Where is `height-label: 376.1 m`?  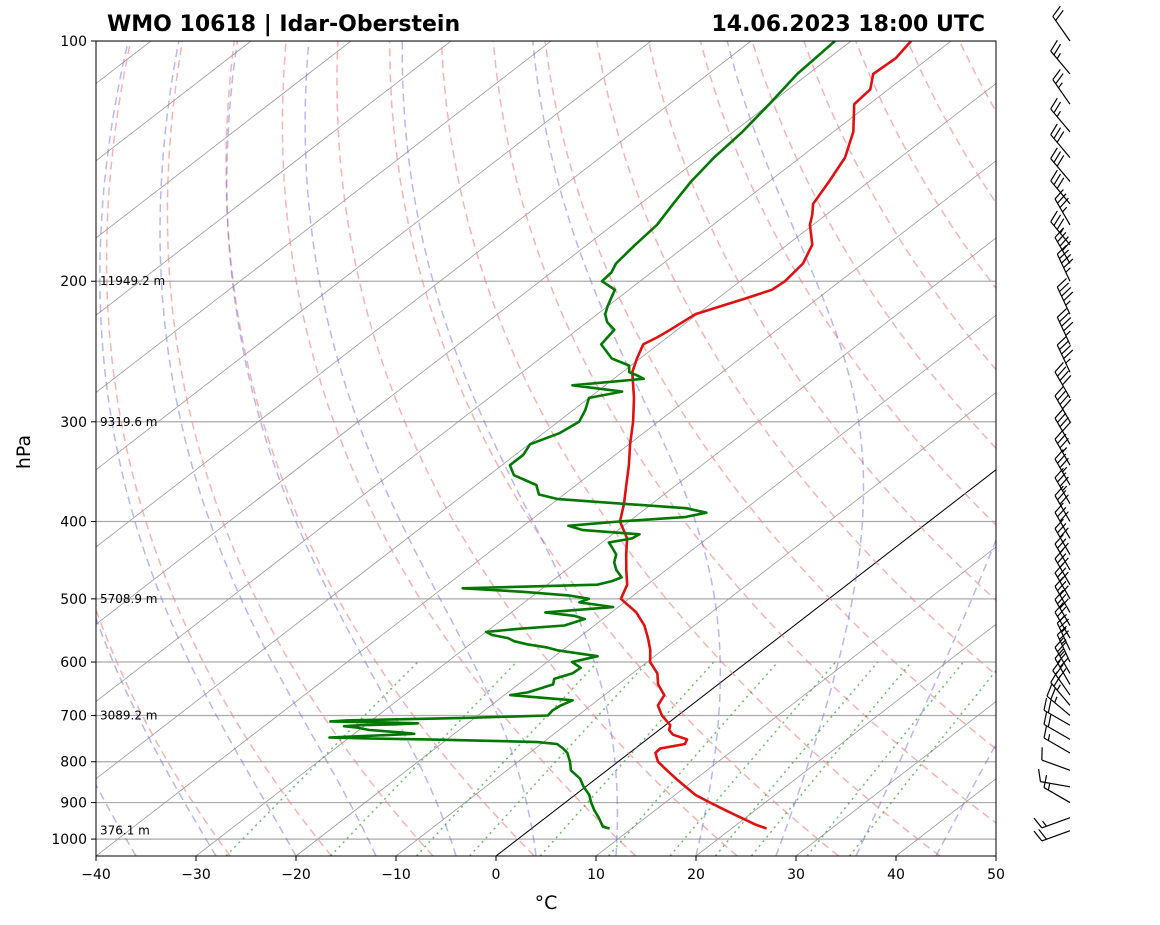 height-label: 376.1 m is located at coordinates (125, 831).